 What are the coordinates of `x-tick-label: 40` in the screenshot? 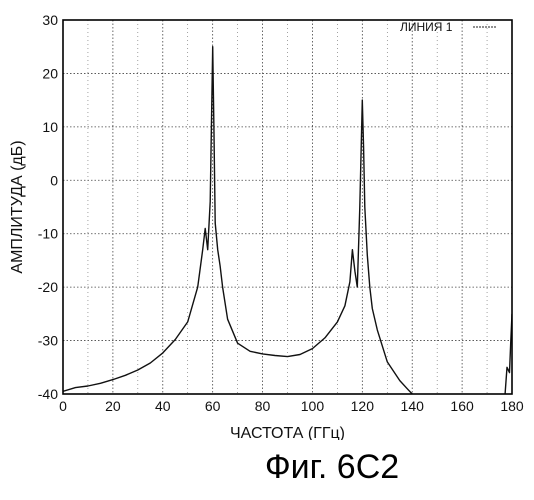 It's located at (163, 406).